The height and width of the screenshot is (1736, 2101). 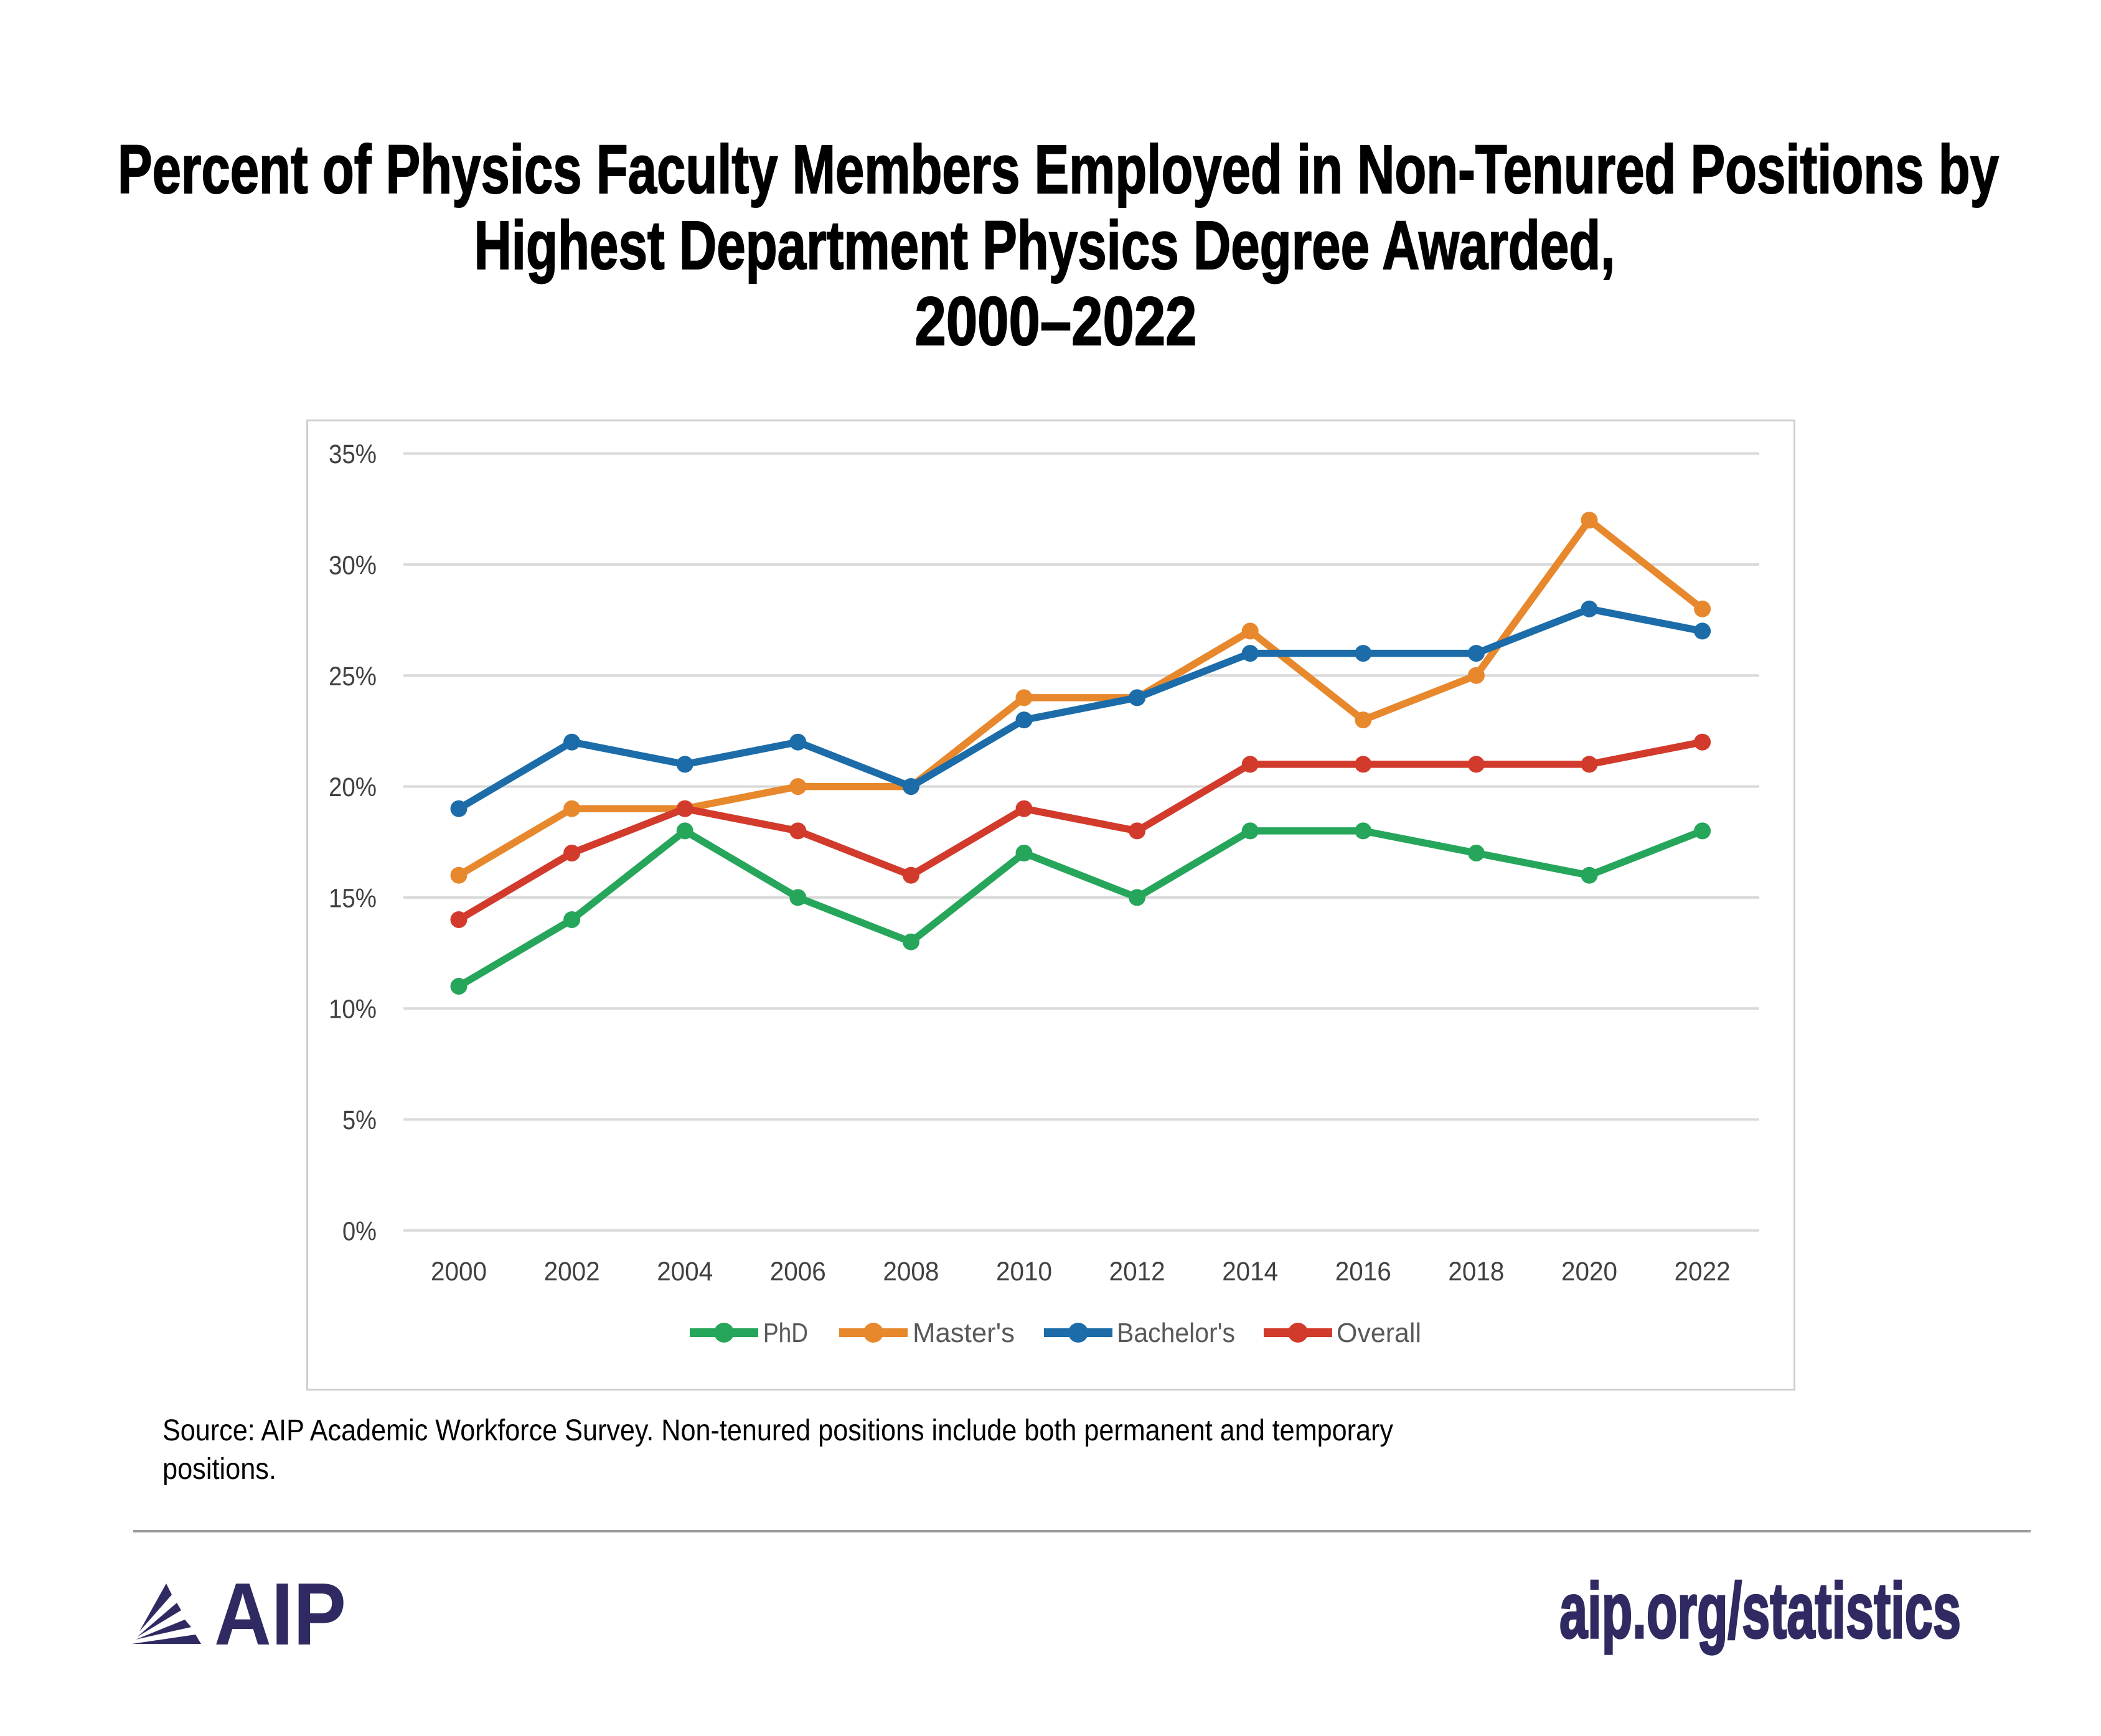 I want to click on svg-text: positions., so click(x=219, y=1469).